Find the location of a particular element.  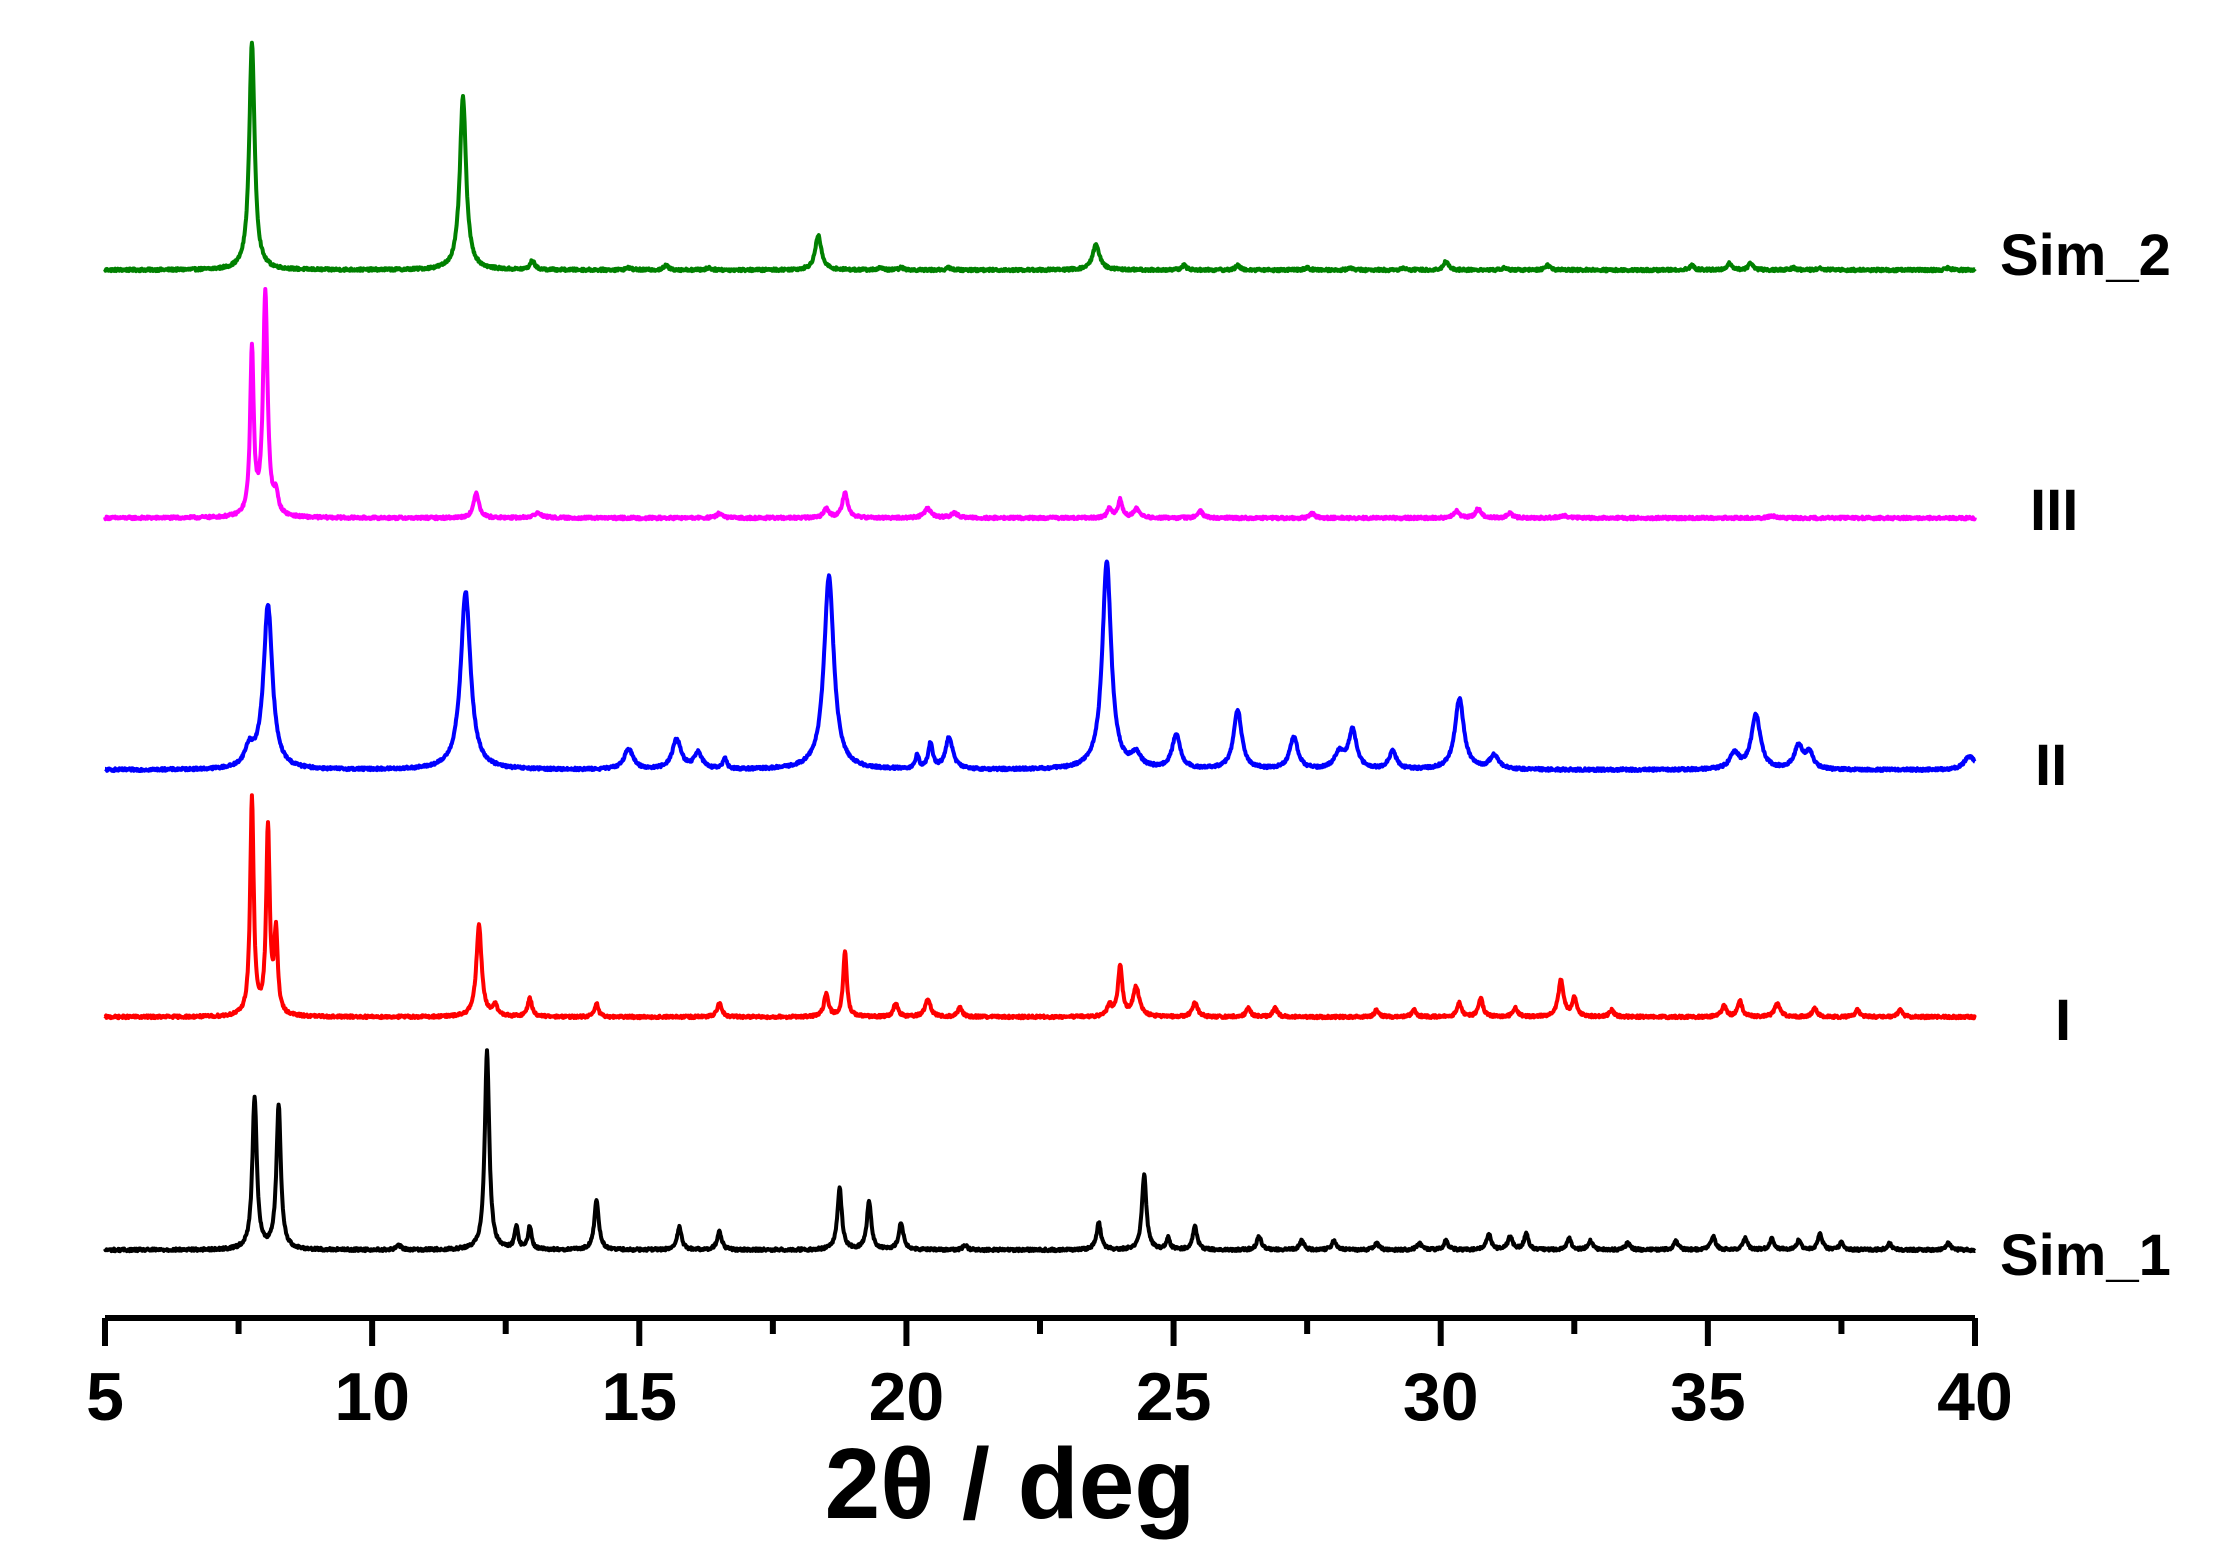

x-tick-label: 40 is located at coordinates (1975, 1397).